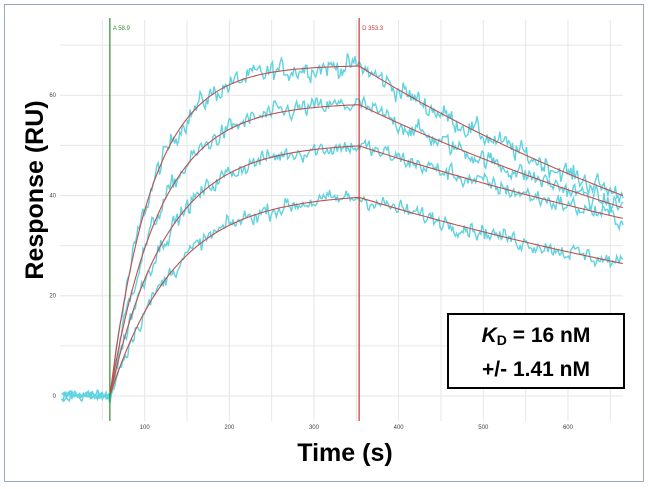  I want to click on x-tick-label: 600, so click(568, 428).